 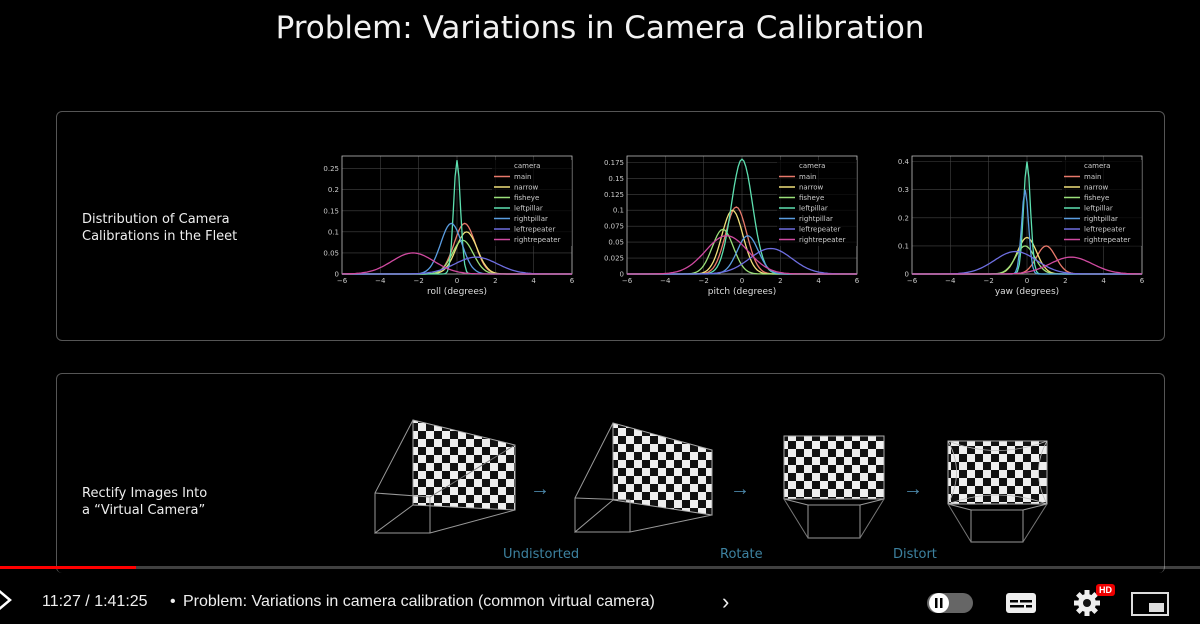 What do you see at coordinates (144, 510) in the screenshot?
I see `label-line-2: a “Virtual Camera”` at bounding box center [144, 510].